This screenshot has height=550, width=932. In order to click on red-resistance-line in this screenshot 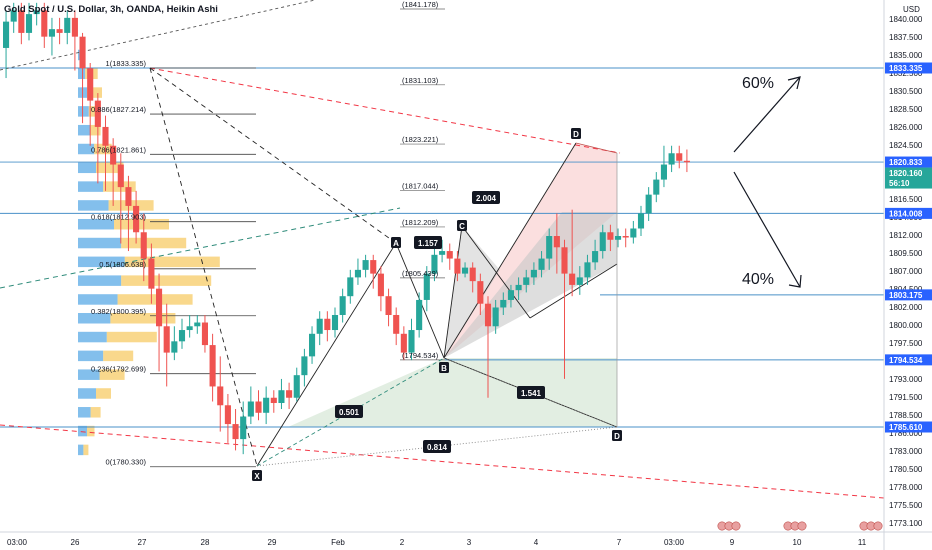, I will do `click(385, 110)`.